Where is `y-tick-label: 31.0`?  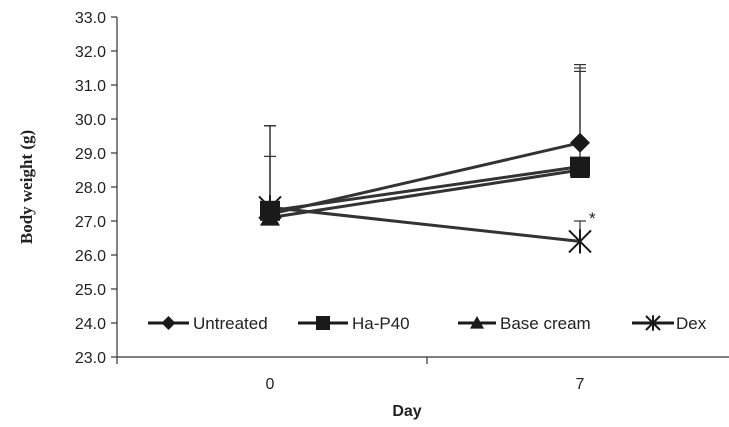
y-tick-label: 31.0 is located at coordinates (90, 86).